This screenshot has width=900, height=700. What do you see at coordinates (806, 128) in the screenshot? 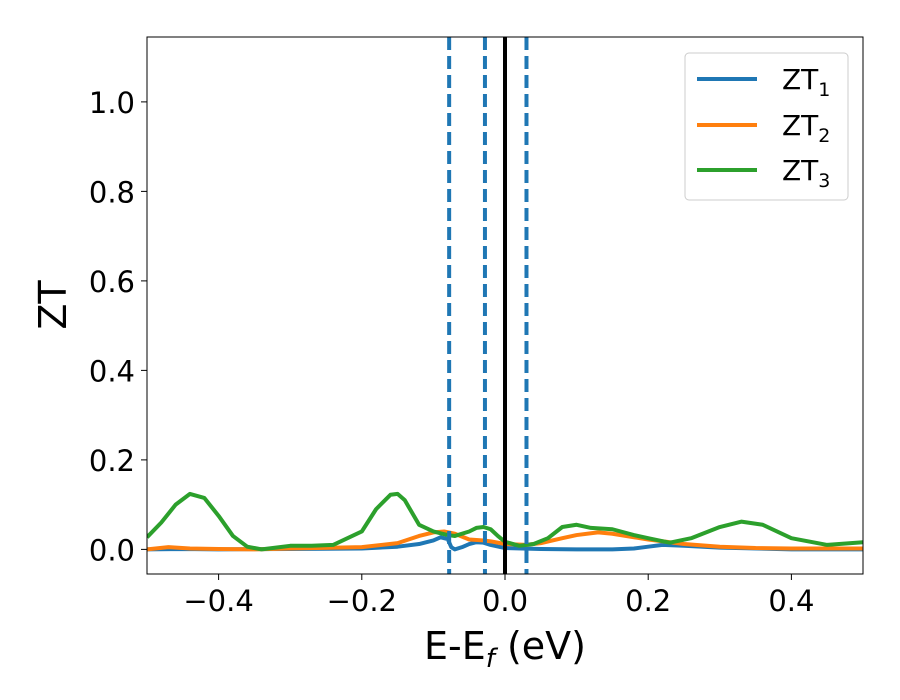
I see `legend-label-zt2: ZT2` at bounding box center [806, 128].